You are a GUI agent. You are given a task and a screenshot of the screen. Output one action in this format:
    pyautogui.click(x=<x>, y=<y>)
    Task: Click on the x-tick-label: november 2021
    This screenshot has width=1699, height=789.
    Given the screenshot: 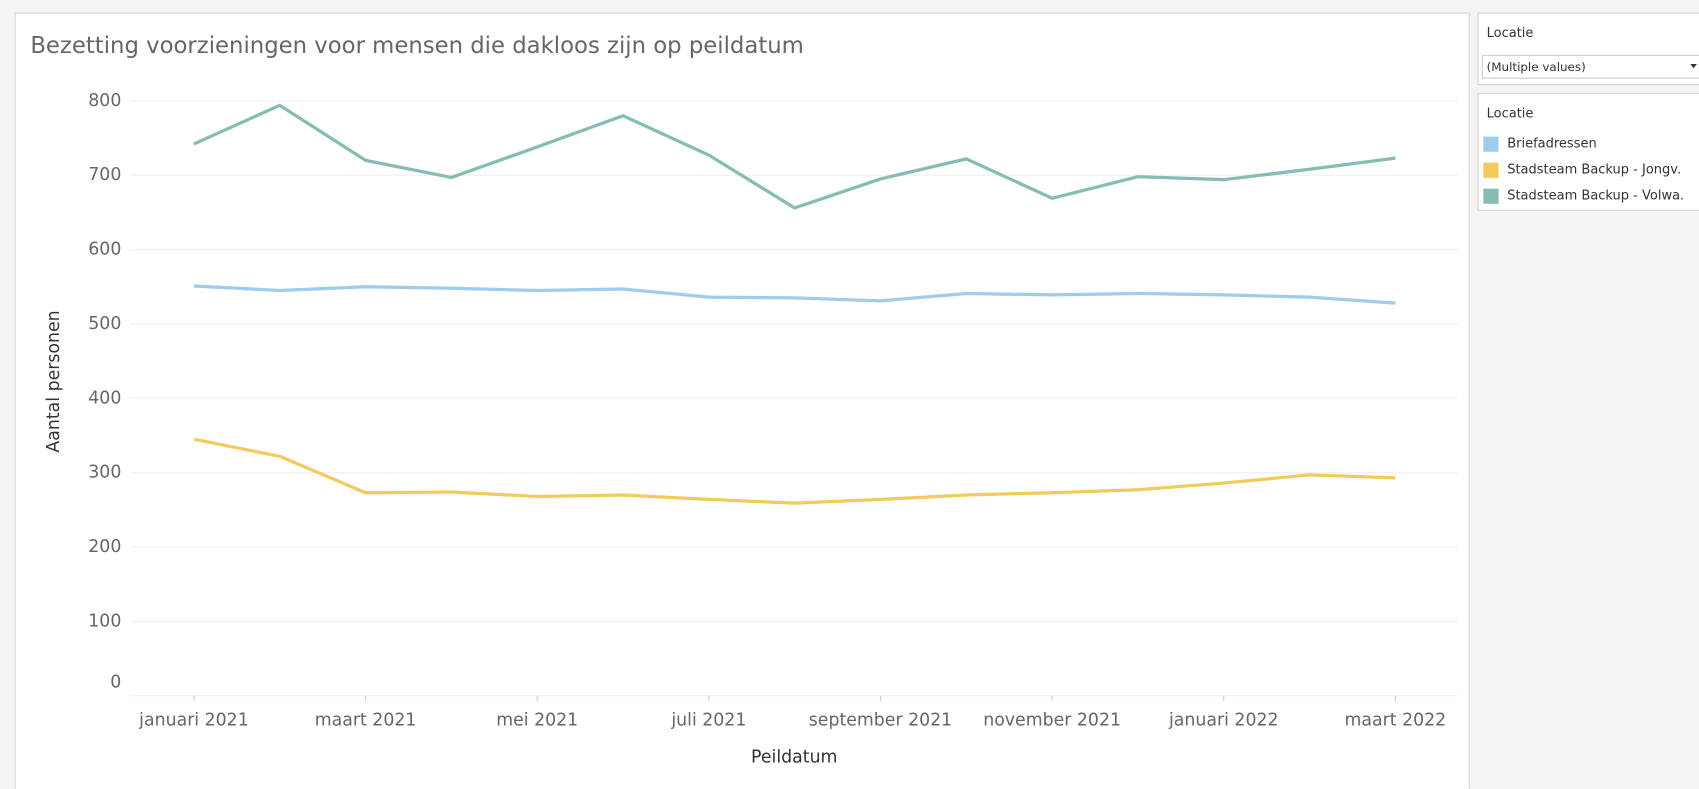 What is the action you would take?
    pyautogui.click(x=1052, y=721)
    